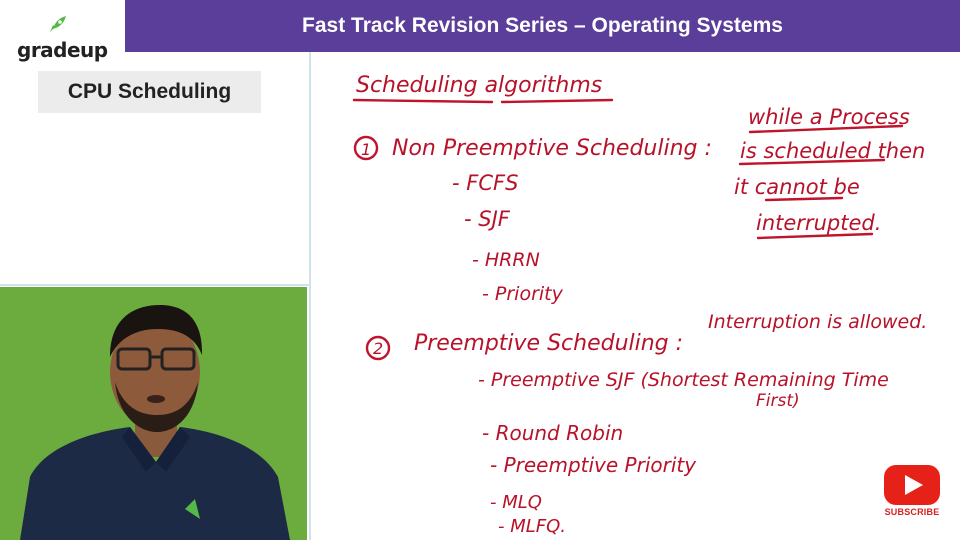 This screenshot has height=545, width=960. I want to click on presenter-webcam, so click(153, 413).